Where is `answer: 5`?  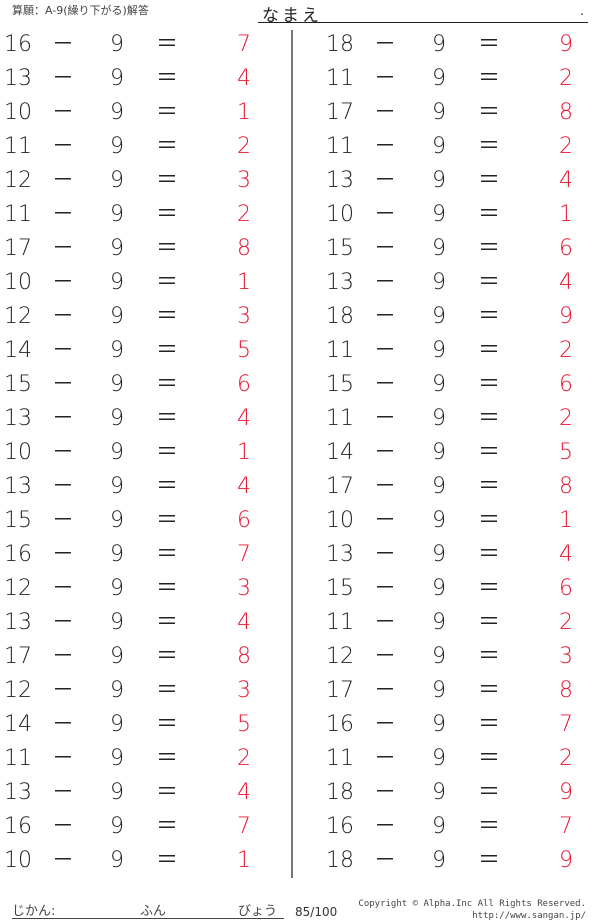
answer: 5 is located at coordinates (244, 350).